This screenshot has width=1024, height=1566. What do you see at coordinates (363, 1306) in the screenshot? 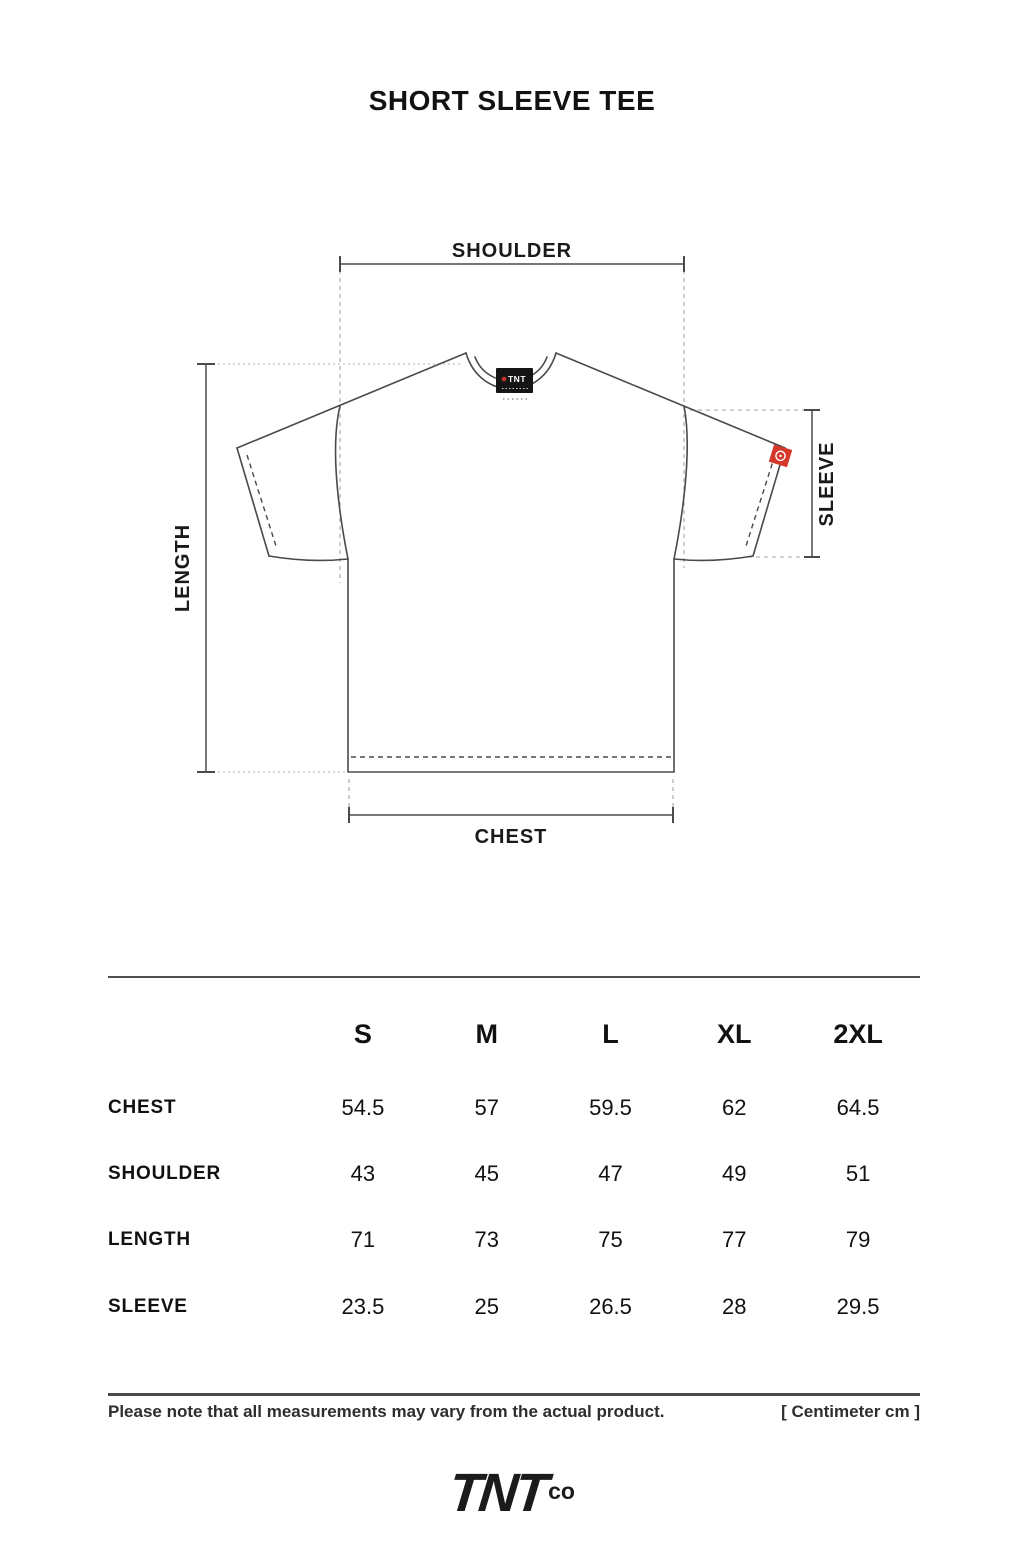
I see `measurement-value: 23.5` at bounding box center [363, 1306].